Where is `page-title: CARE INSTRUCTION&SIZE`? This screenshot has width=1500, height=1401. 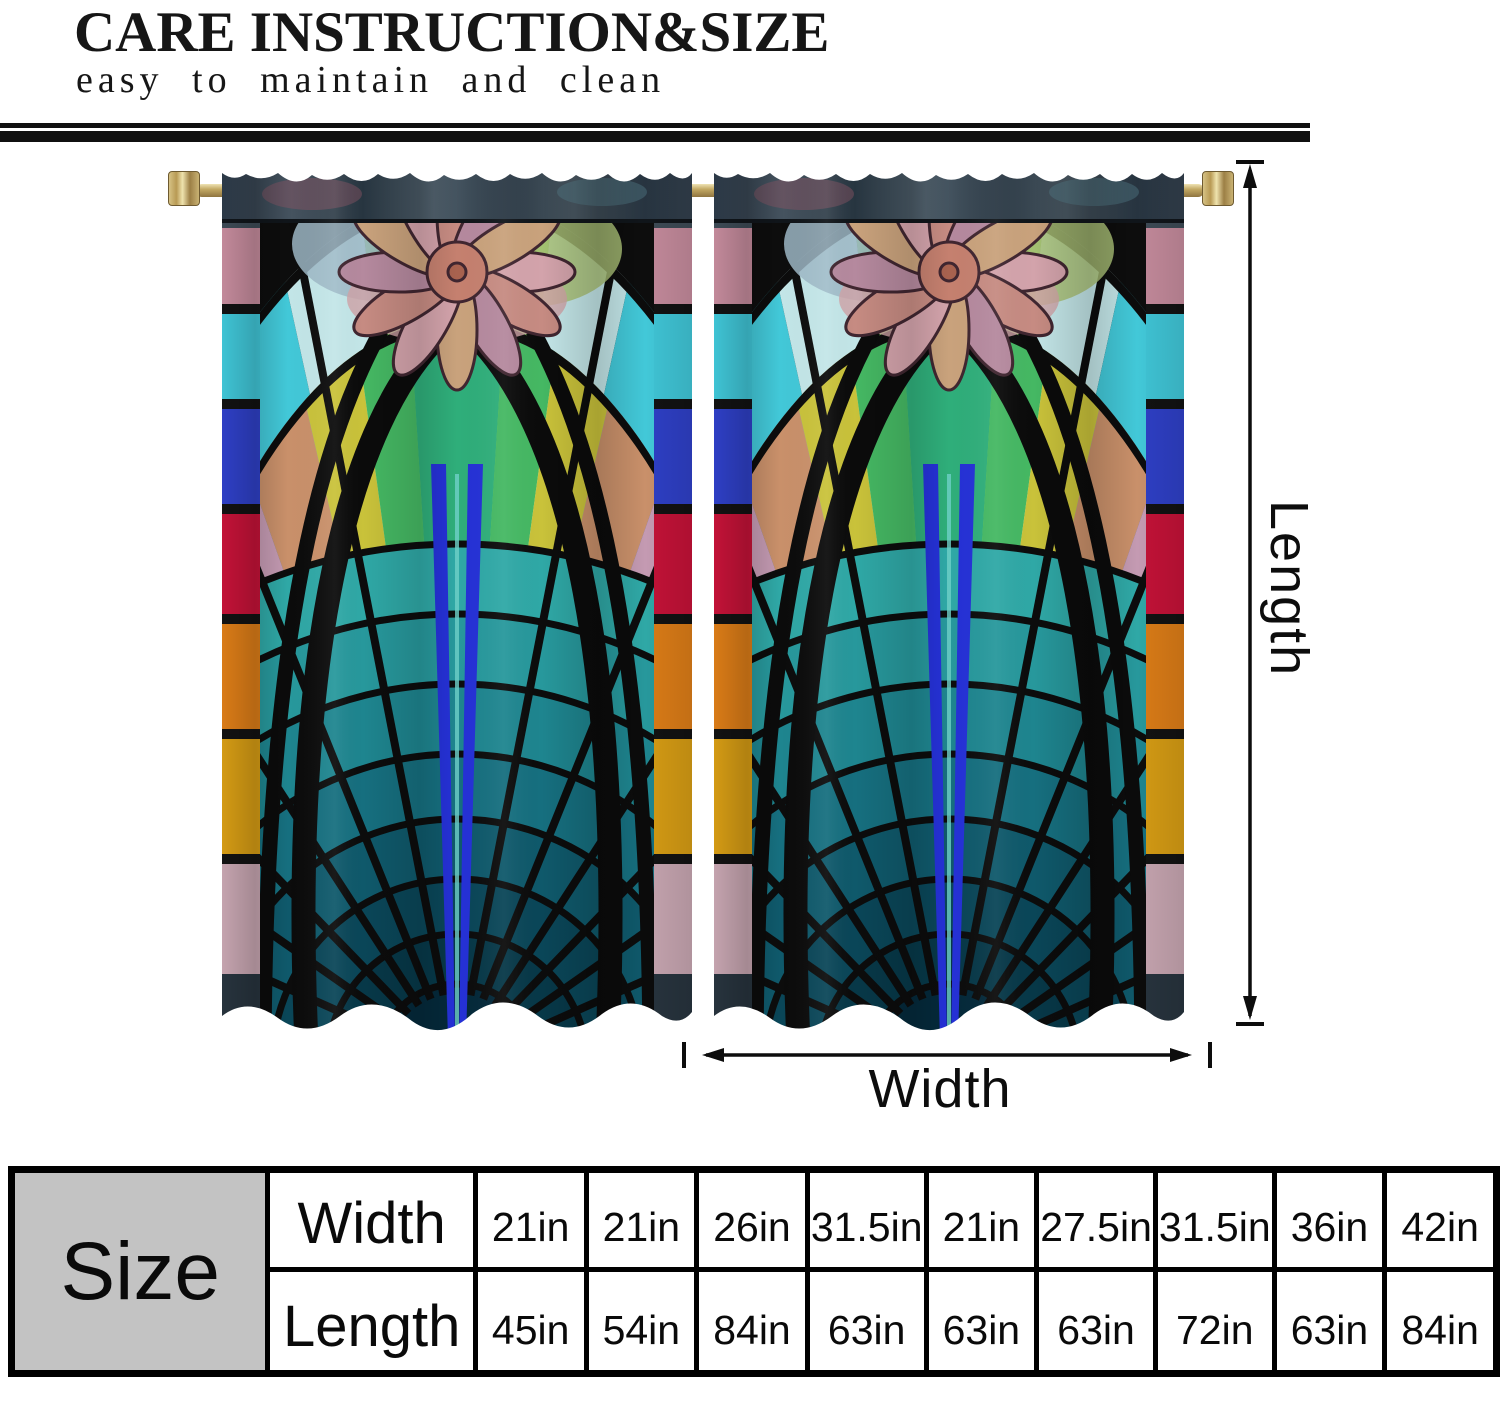 page-title: CARE INSTRUCTION&SIZE is located at coordinates (452, 32).